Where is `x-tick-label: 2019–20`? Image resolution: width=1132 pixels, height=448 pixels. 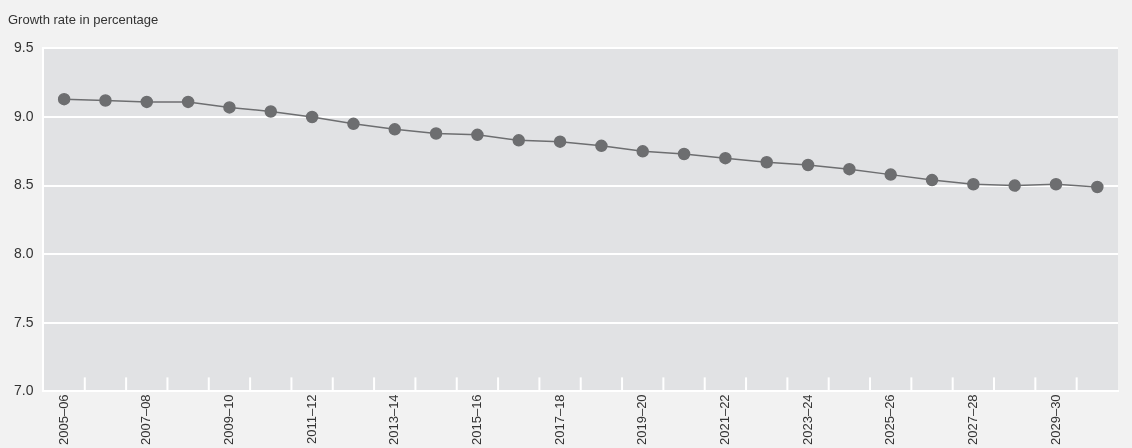 x-tick-label: 2019–20 is located at coordinates (642, 420).